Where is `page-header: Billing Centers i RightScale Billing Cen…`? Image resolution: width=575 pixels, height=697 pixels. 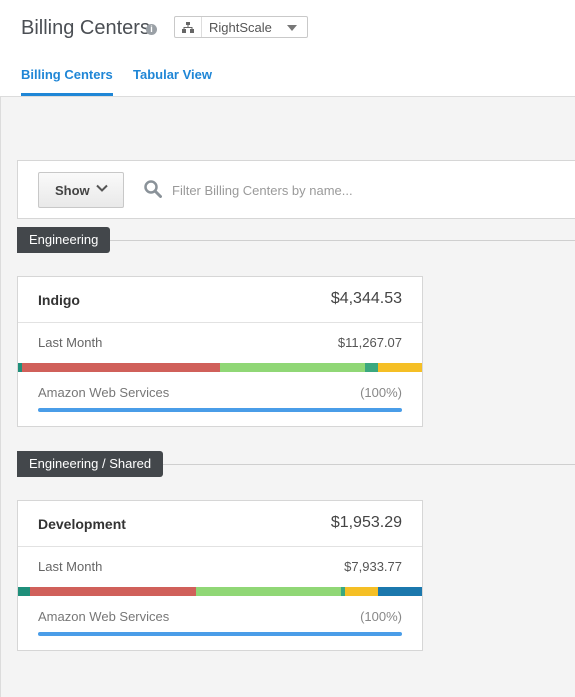
page-header: Billing Centers i RightScale Billing Cen… is located at coordinates (287, 48).